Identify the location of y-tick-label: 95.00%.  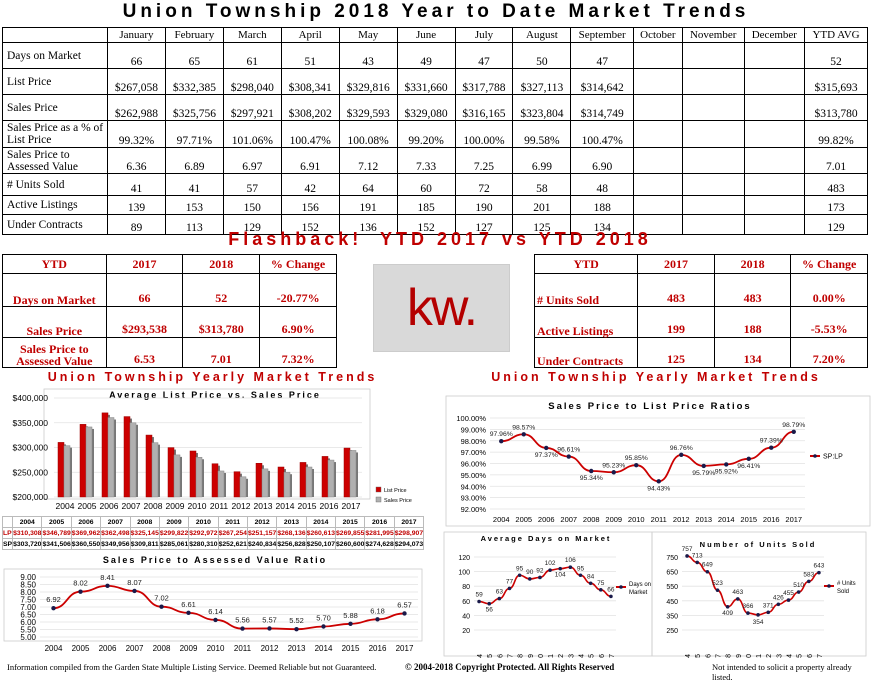
(474, 475).